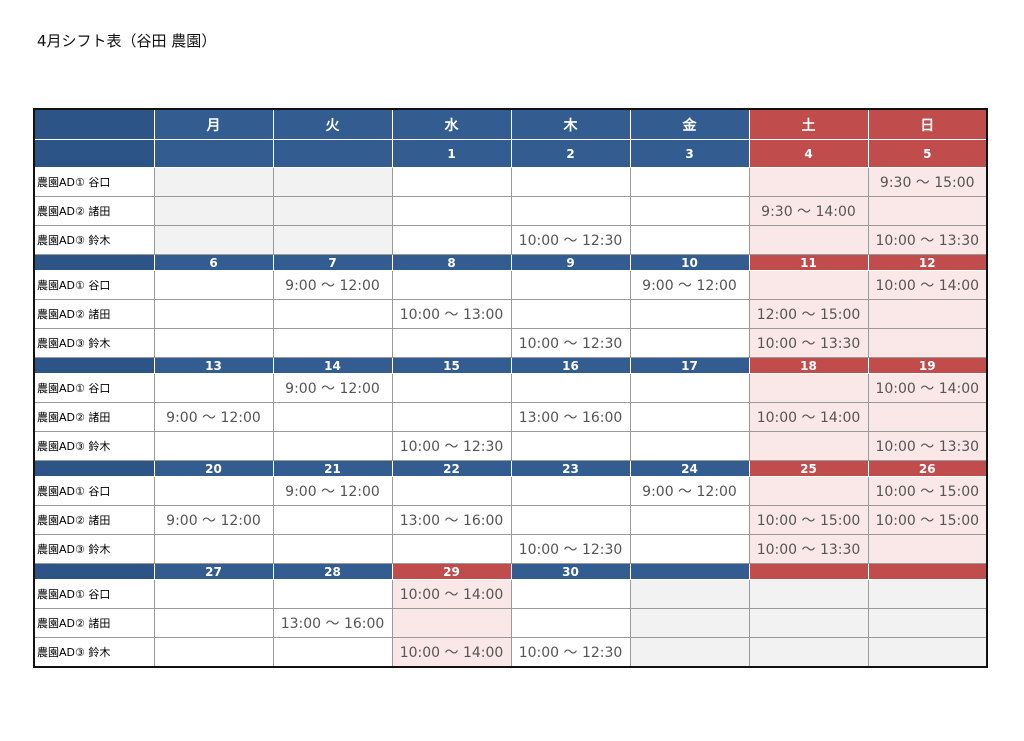  Describe the element at coordinates (689, 365) in the screenshot. I see `date-cell: 17` at that location.